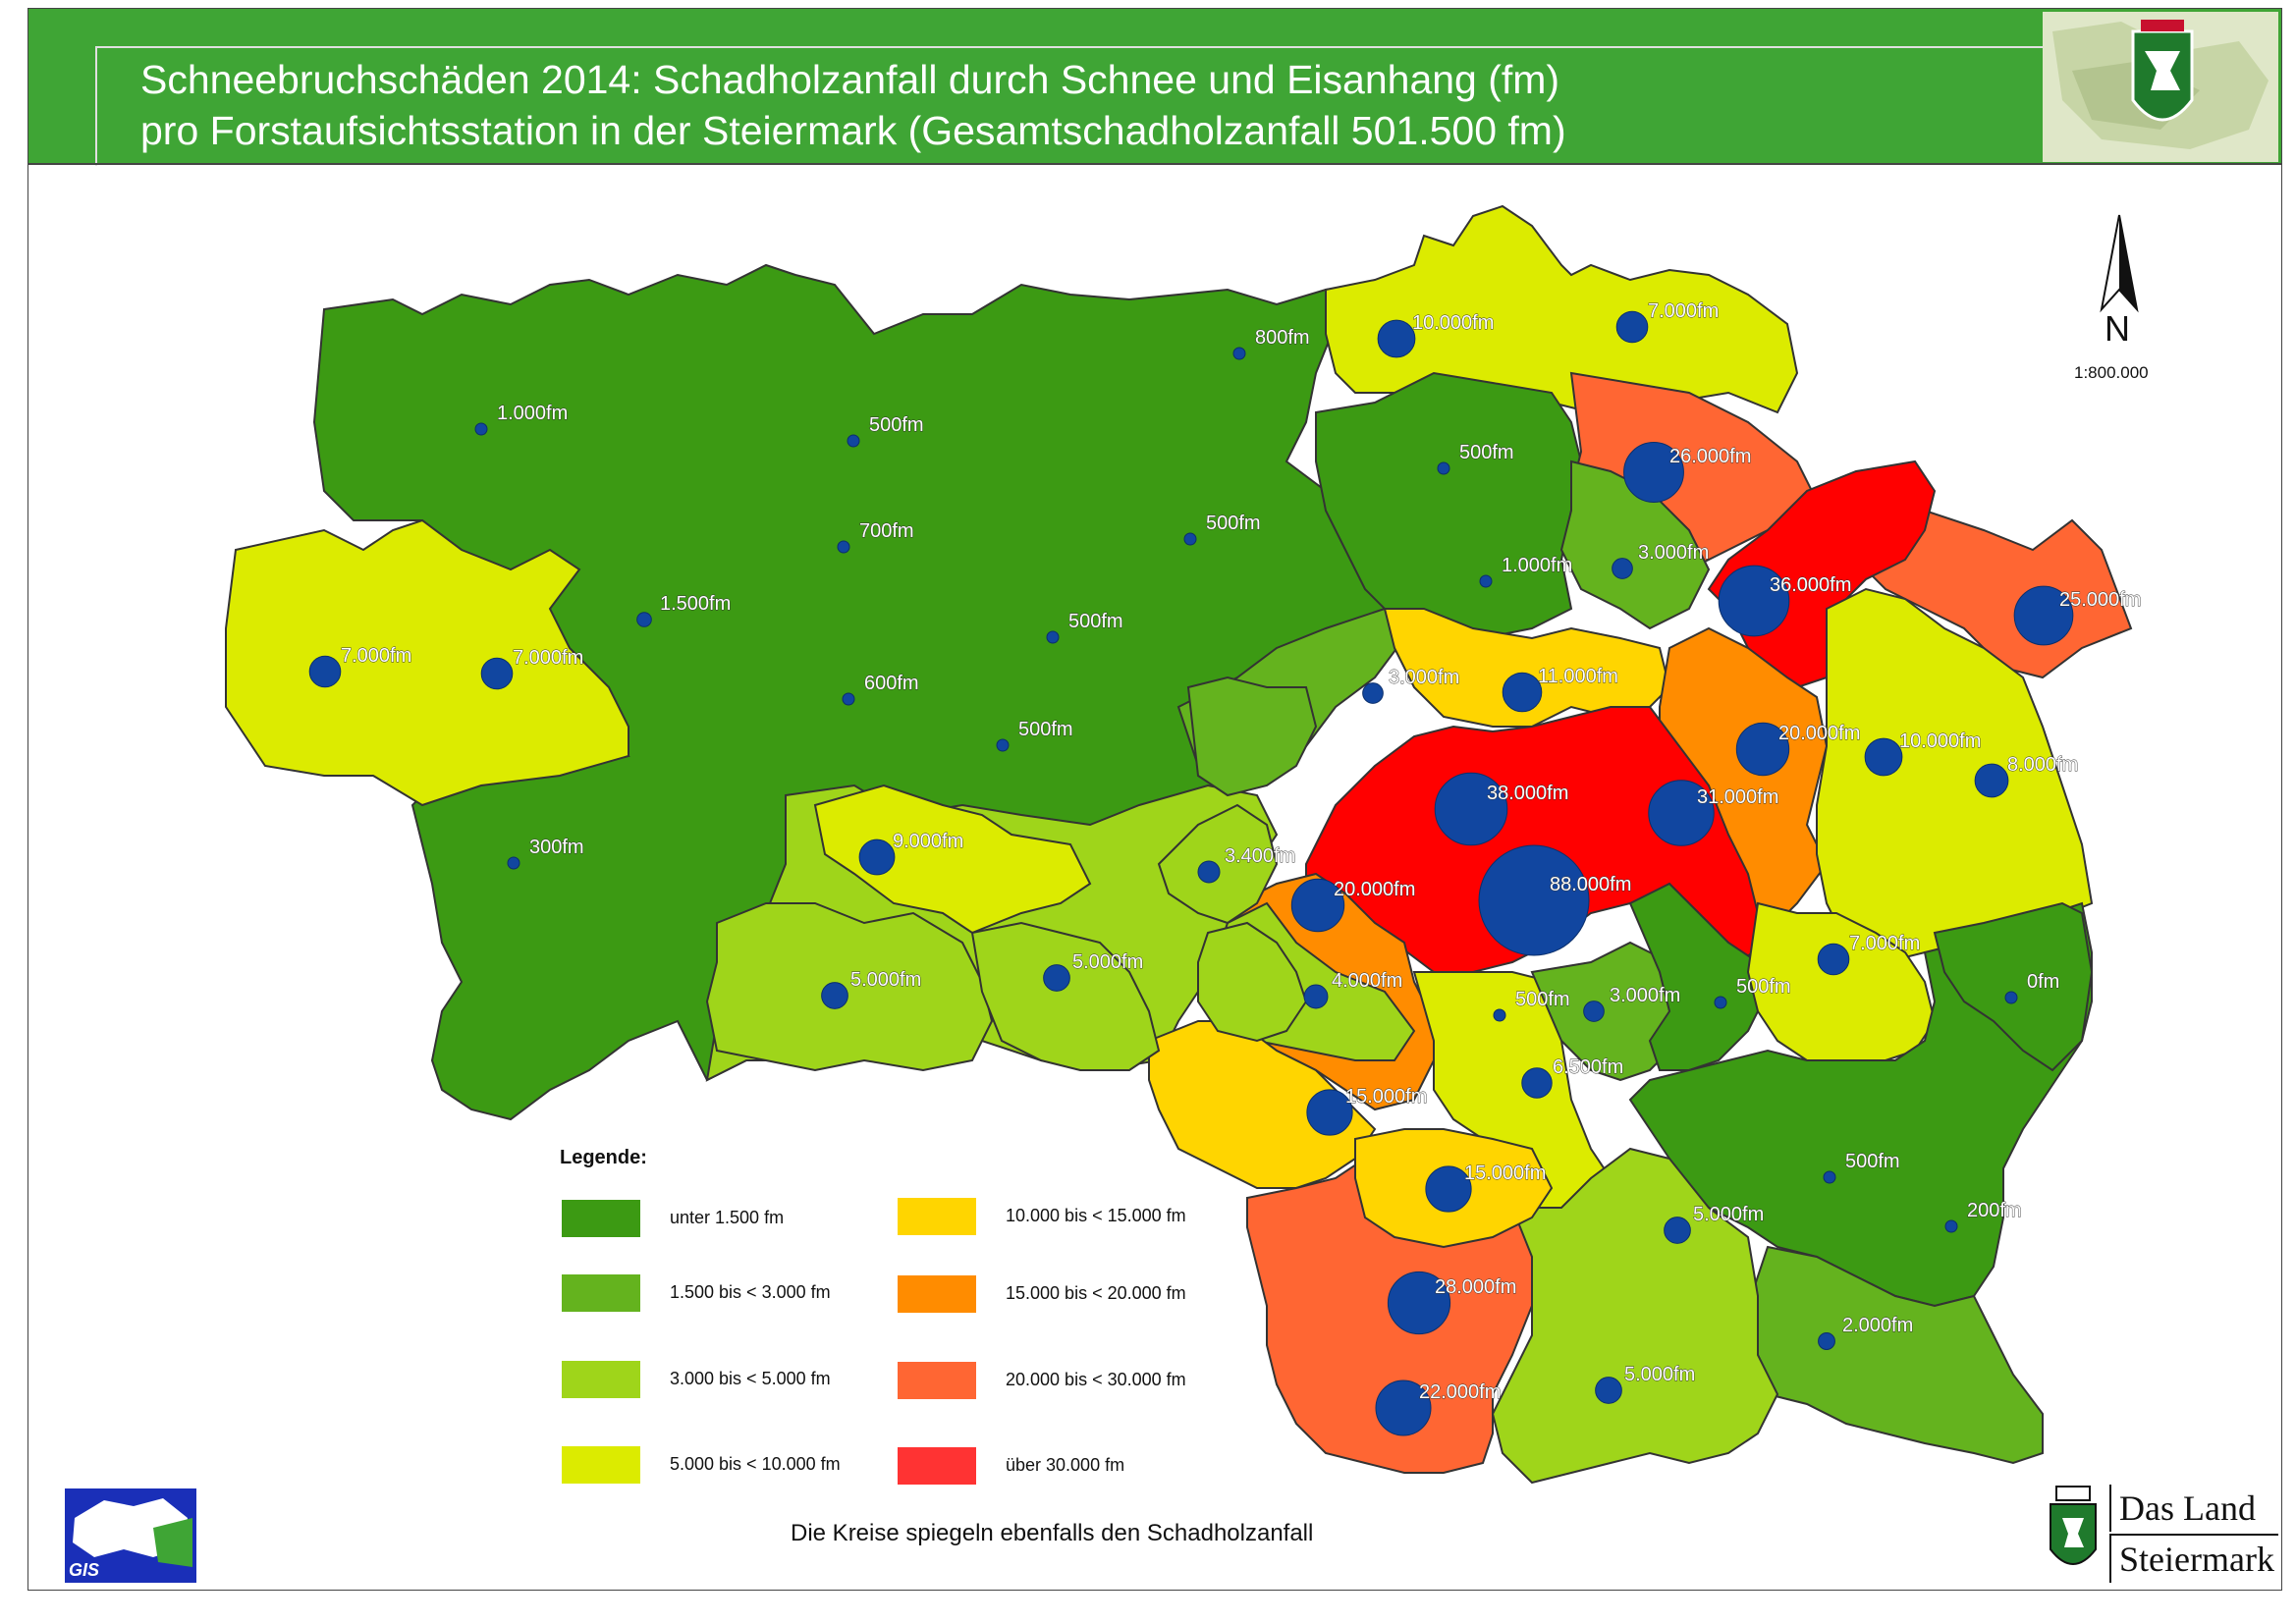  Describe the element at coordinates (2119, 280) in the screenshot. I see `north-arrow-icon` at that location.